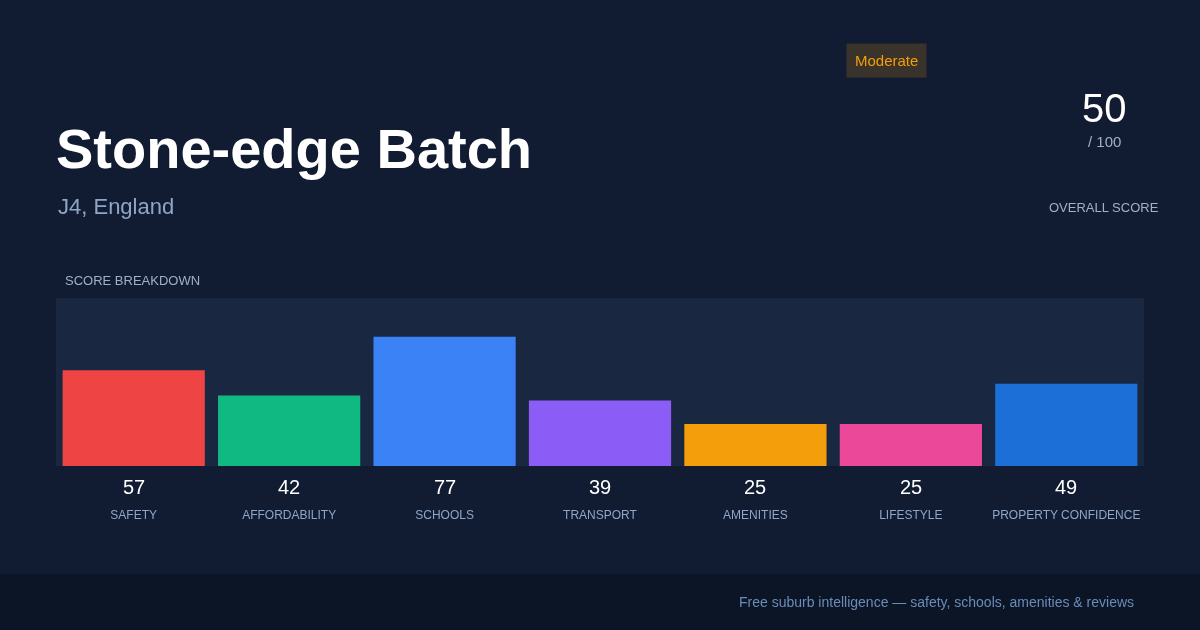 The width and height of the screenshot is (1200, 630). I want to click on text: OVERALL SCORE, so click(1104, 207).